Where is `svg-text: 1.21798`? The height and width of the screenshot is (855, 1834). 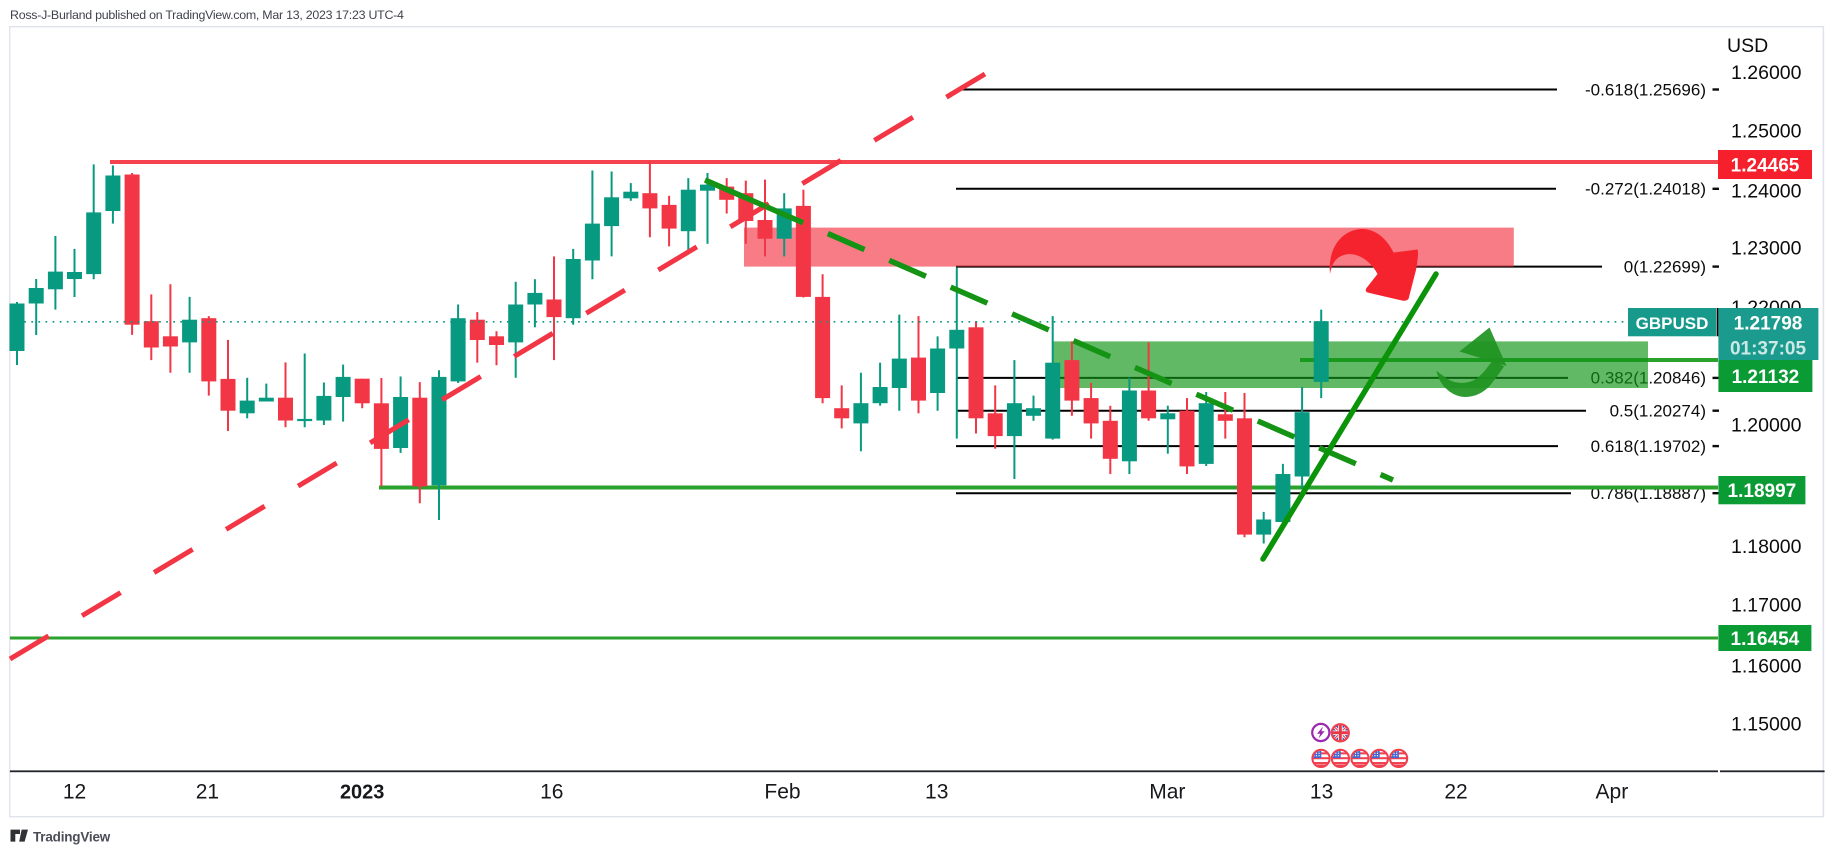
svg-text: 1.21798 is located at coordinates (1768, 324).